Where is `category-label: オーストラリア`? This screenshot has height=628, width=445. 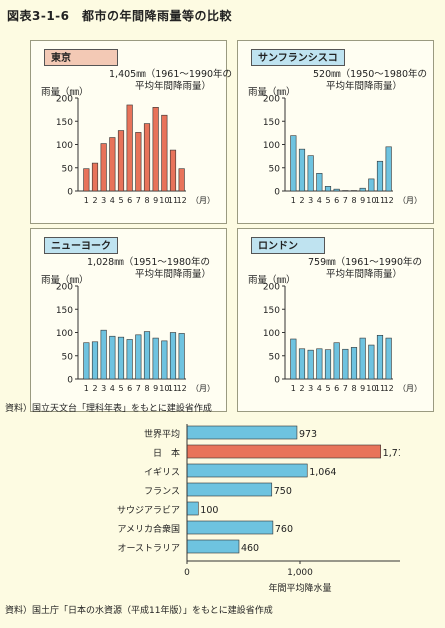 category-label: オーストラリア is located at coordinates (148, 548).